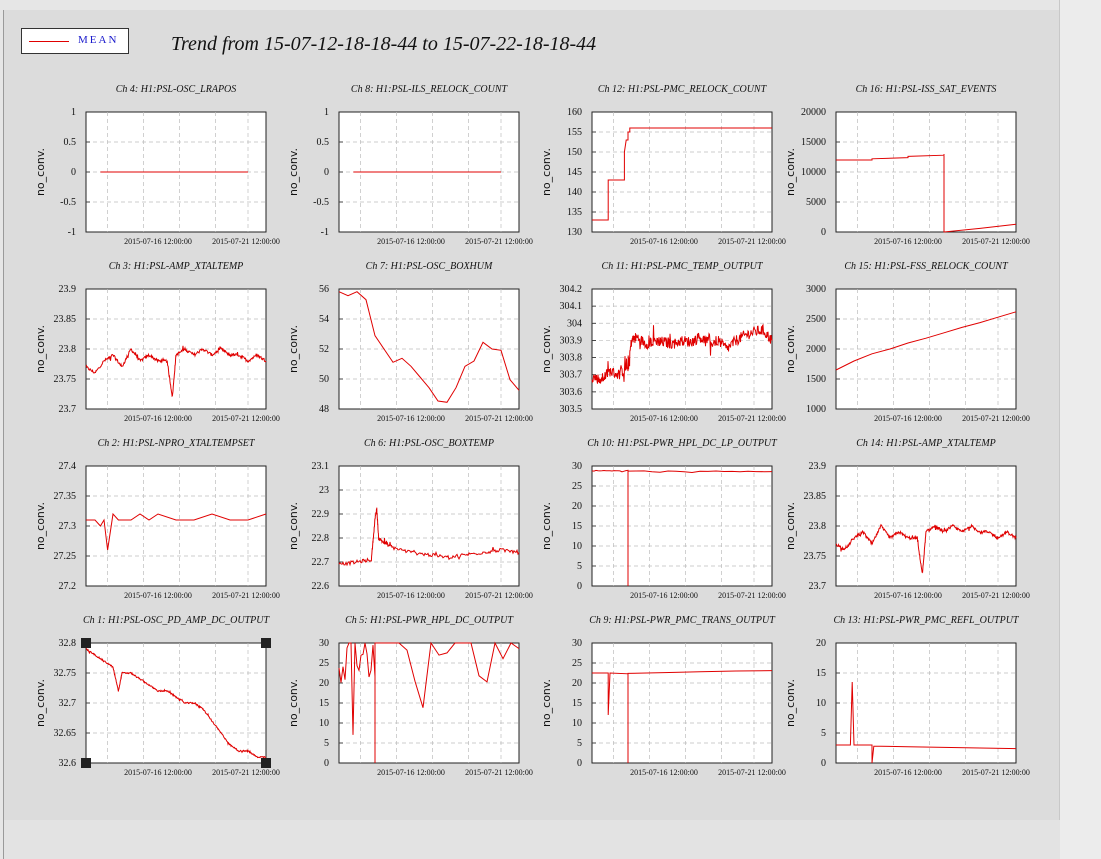 Image resolution: width=1101 pixels, height=859 pixels. What do you see at coordinates (926, 443) in the screenshot?
I see `chart-title: Ch 14: H1:PSL-AMP_XTALTEMP` at bounding box center [926, 443].